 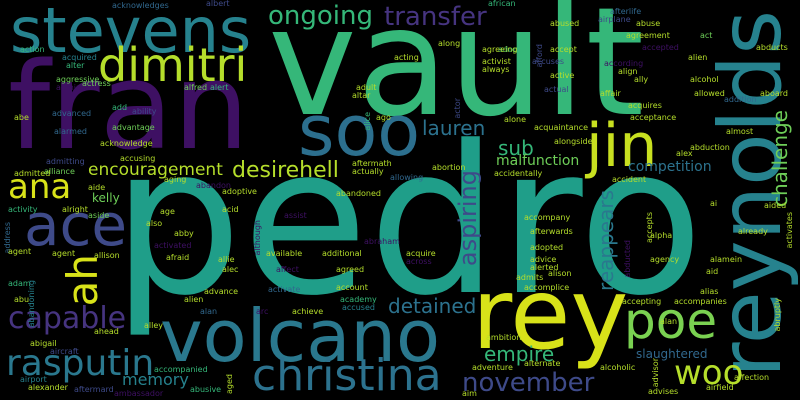 What do you see at coordinates (706, 35) in the screenshot?
I see `word-act: act` at bounding box center [706, 35].